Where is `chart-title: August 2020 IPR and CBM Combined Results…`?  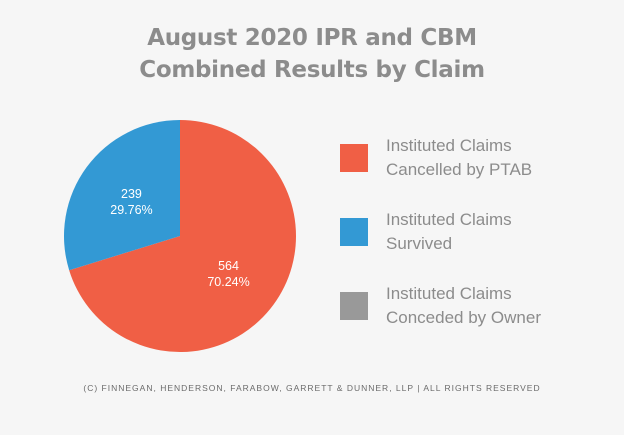 chart-title: August 2020 IPR and CBM Combined Results… is located at coordinates (312, 54).